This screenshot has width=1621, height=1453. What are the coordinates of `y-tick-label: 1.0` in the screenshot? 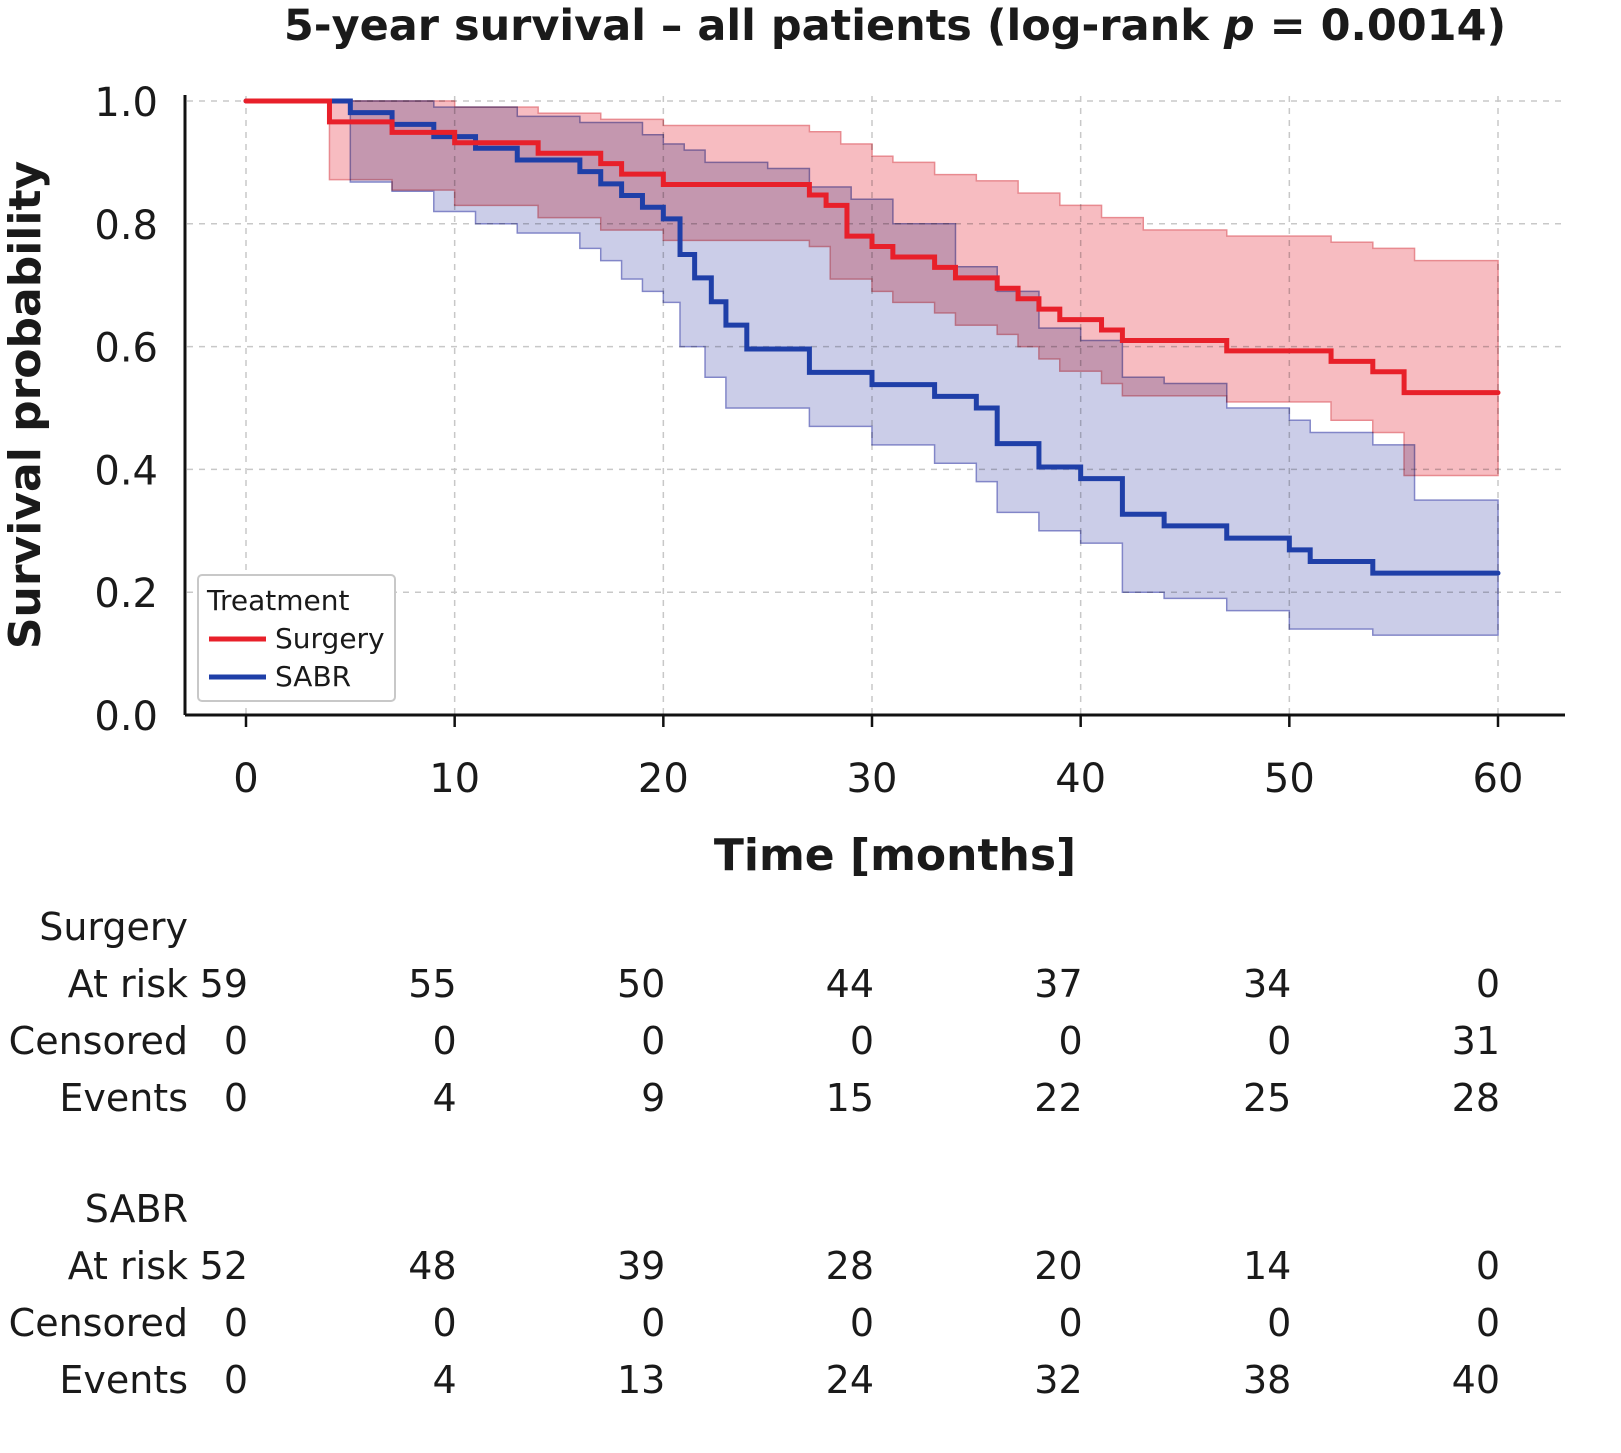 It's located at (126, 103).